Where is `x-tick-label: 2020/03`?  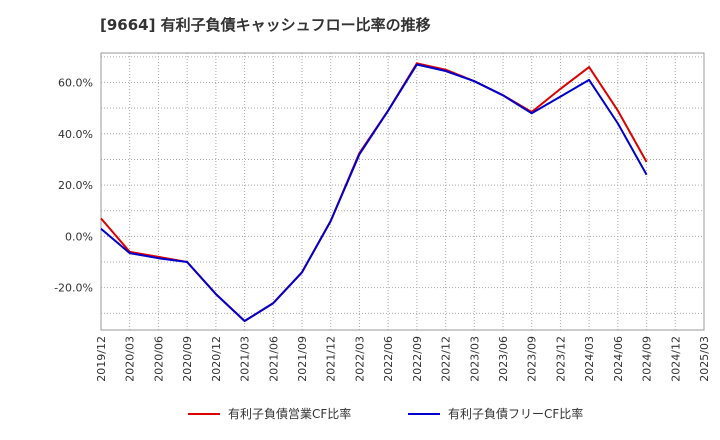 x-tick-label: 2020/03 is located at coordinates (130, 359).